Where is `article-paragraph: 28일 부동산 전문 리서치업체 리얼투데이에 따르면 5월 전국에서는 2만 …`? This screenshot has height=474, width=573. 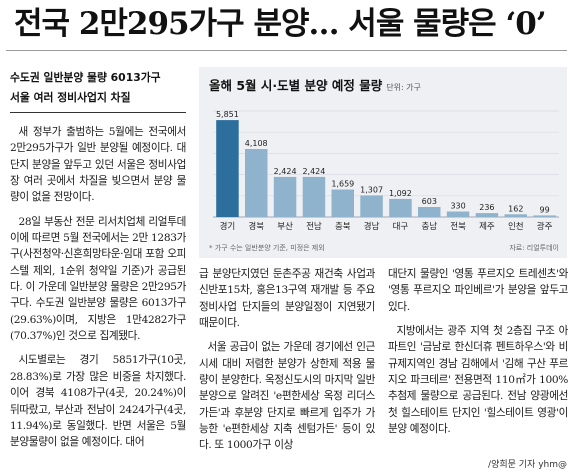 article-paragraph: 28일 부동산 전문 리서치업체 리얼투데이에 따르면 5월 전국에서는 2만 … is located at coordinates (98, 279).